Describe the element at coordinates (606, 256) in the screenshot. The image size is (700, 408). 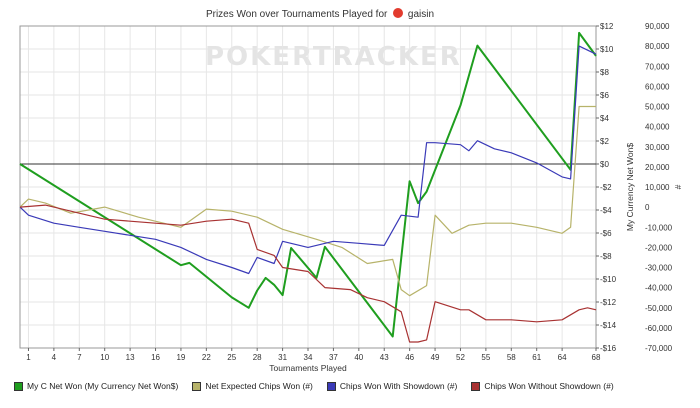
I see `y-left-tick-label: -$8` at that location.